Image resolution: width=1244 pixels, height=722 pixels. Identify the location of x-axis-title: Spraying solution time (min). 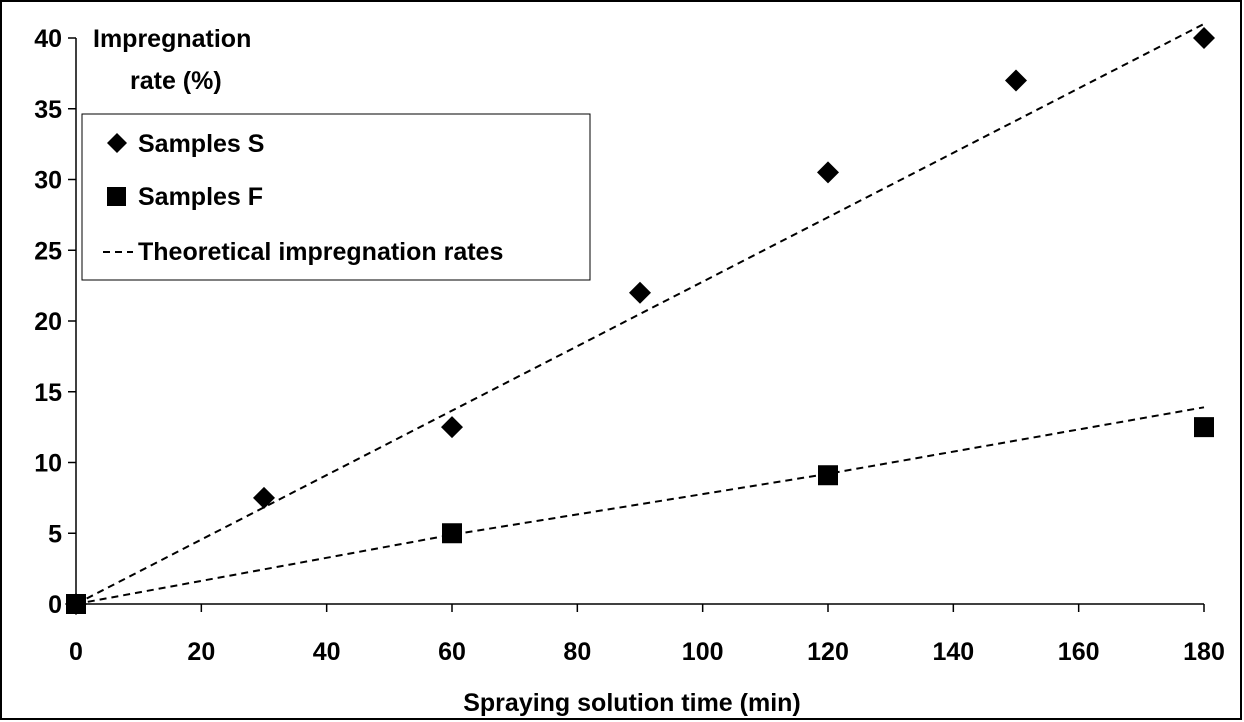
(632, 703).